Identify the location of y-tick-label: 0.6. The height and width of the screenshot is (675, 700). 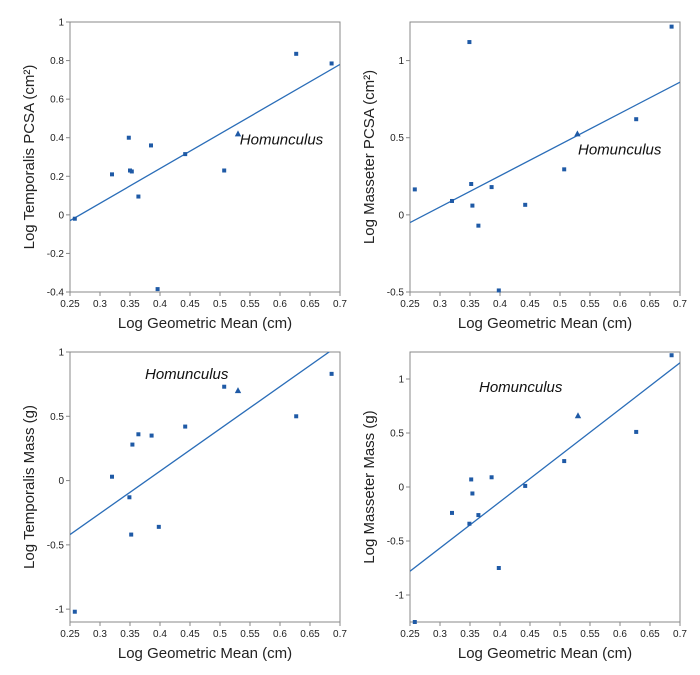
(57, 100).